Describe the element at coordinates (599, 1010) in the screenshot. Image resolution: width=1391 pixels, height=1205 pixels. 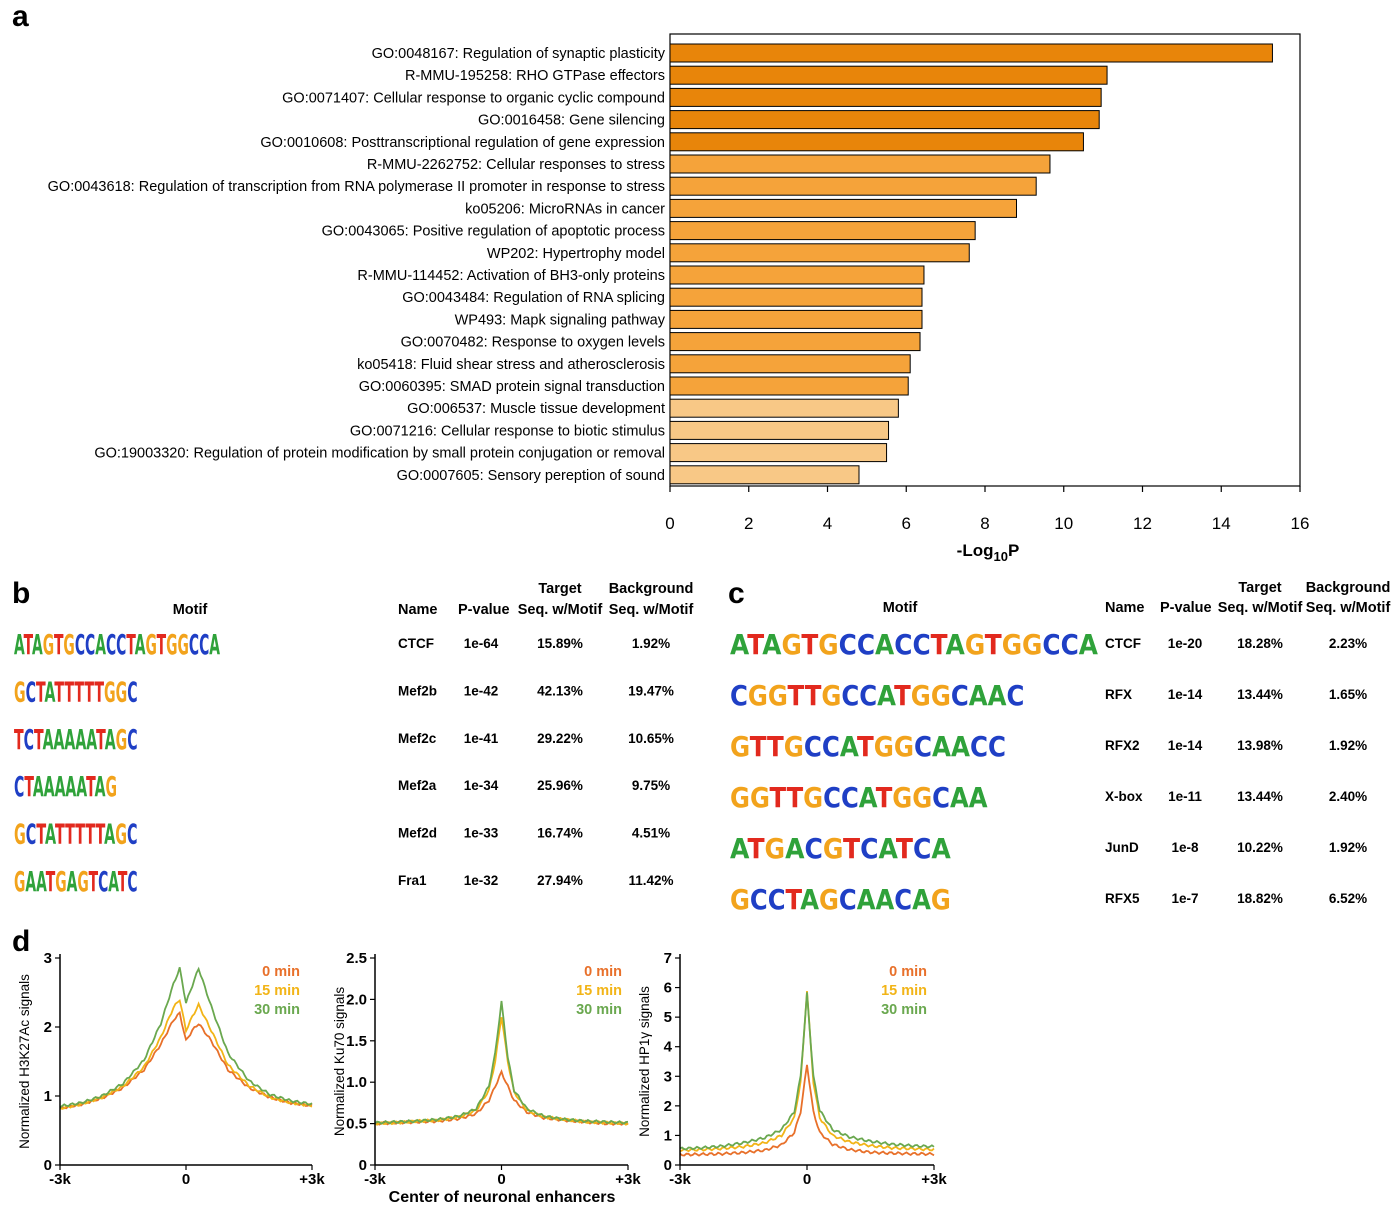
I see `legend-entry: 30 min` at that location.